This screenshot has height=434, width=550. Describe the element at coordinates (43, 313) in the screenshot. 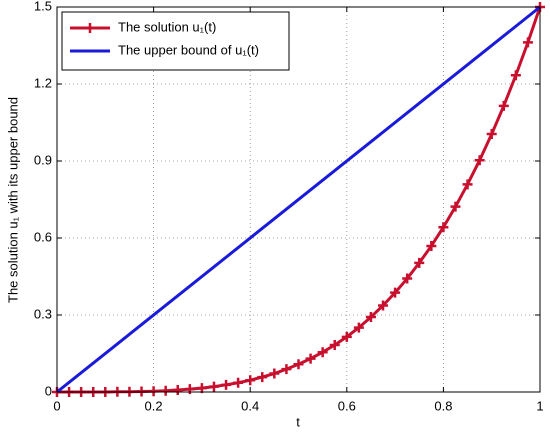

I see `y-tick-label: 0.3` at that location.